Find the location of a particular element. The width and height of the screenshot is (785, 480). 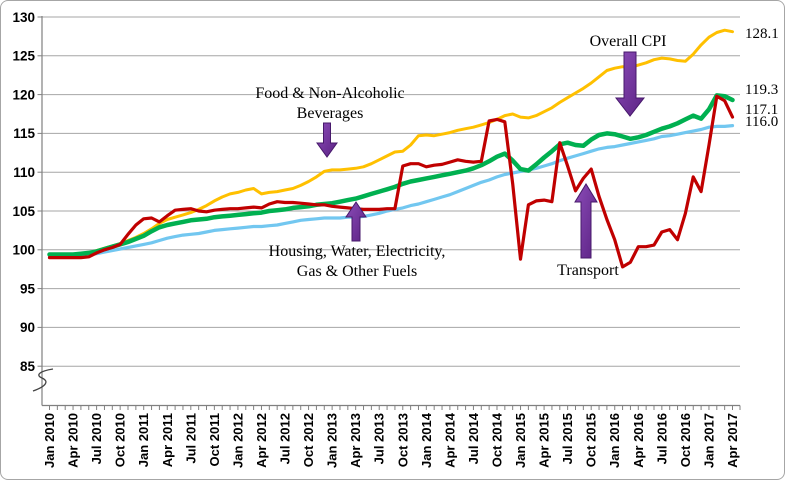

y-axis-label: 110 is located at coordinates (24, 172).